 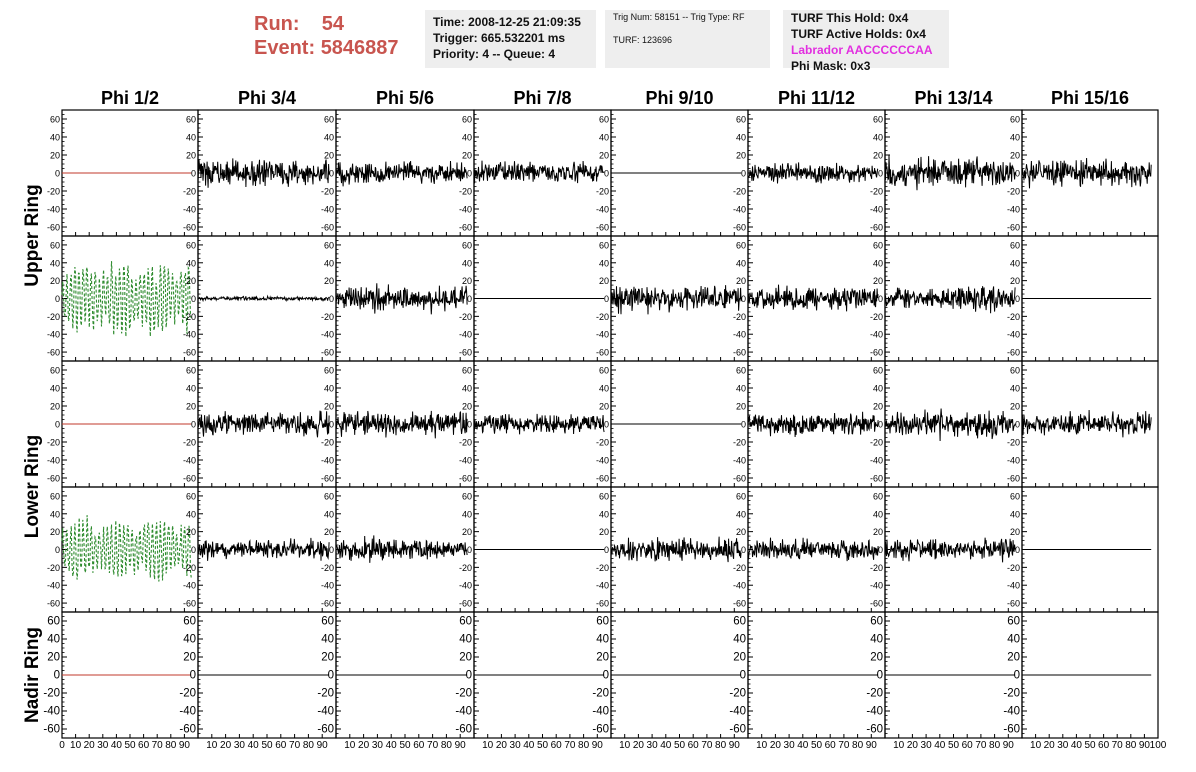 I want to click on run-label: Run:, so click(x=277, y=24).